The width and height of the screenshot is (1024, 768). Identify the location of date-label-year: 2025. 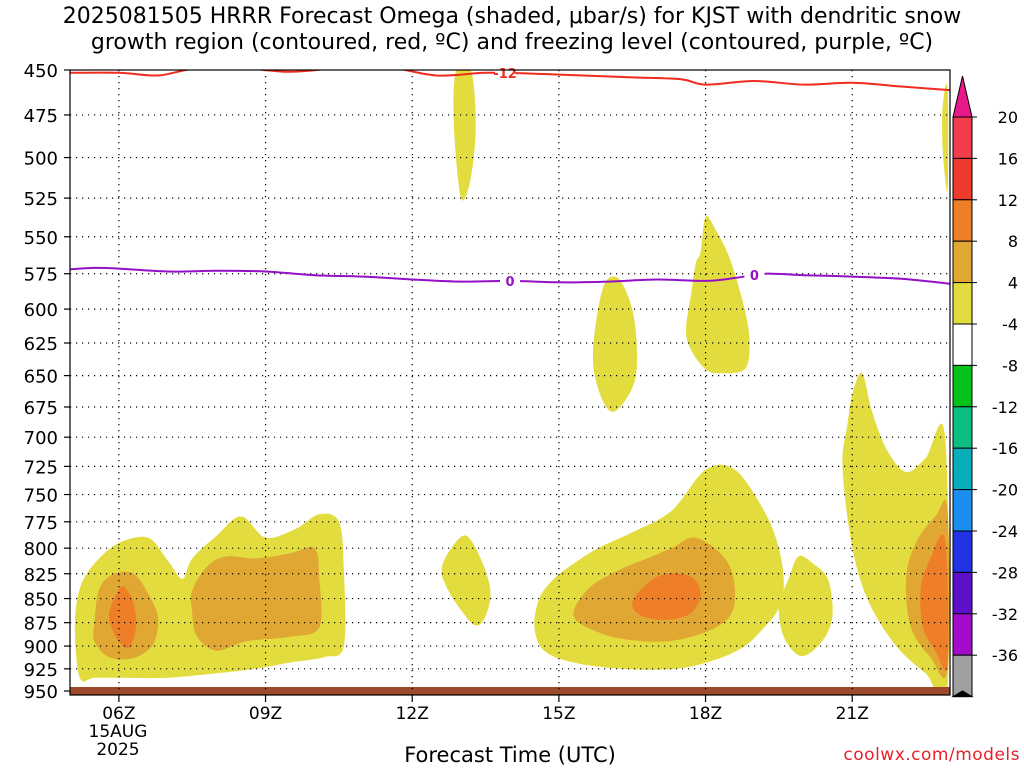
(118, 750).